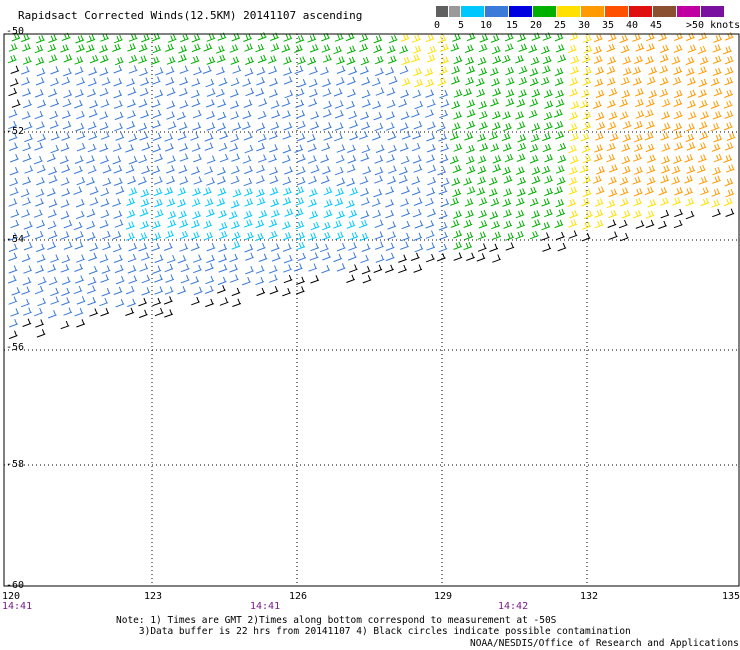 The image size is (740, 650). Describe the element at coordinates (656, 25) in the screenshot. I see `legend-label: 45` at that location.